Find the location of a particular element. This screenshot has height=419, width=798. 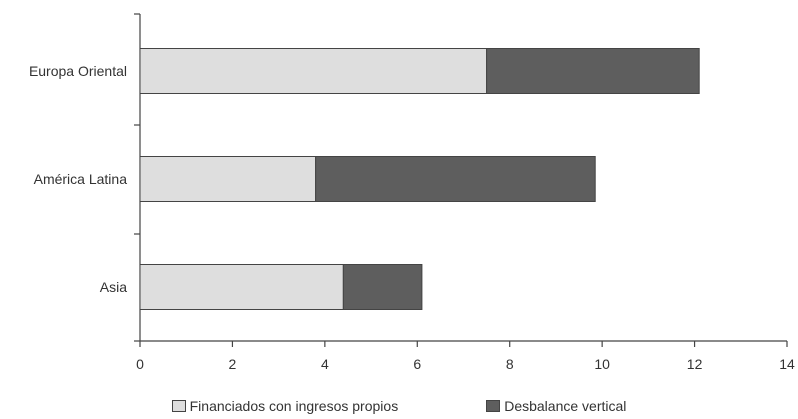

x-tick-label: 10 is located at coordinates (602, 364).